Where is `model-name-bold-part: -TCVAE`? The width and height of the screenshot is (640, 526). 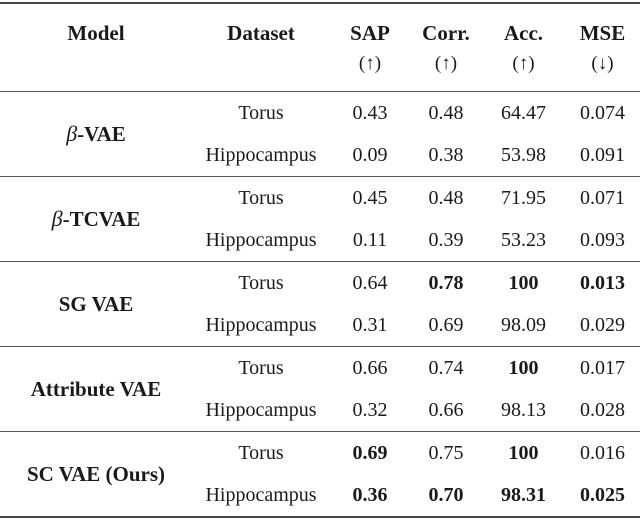
model-name-bold-part: -TCVAE is located at coordinates (101, 218).